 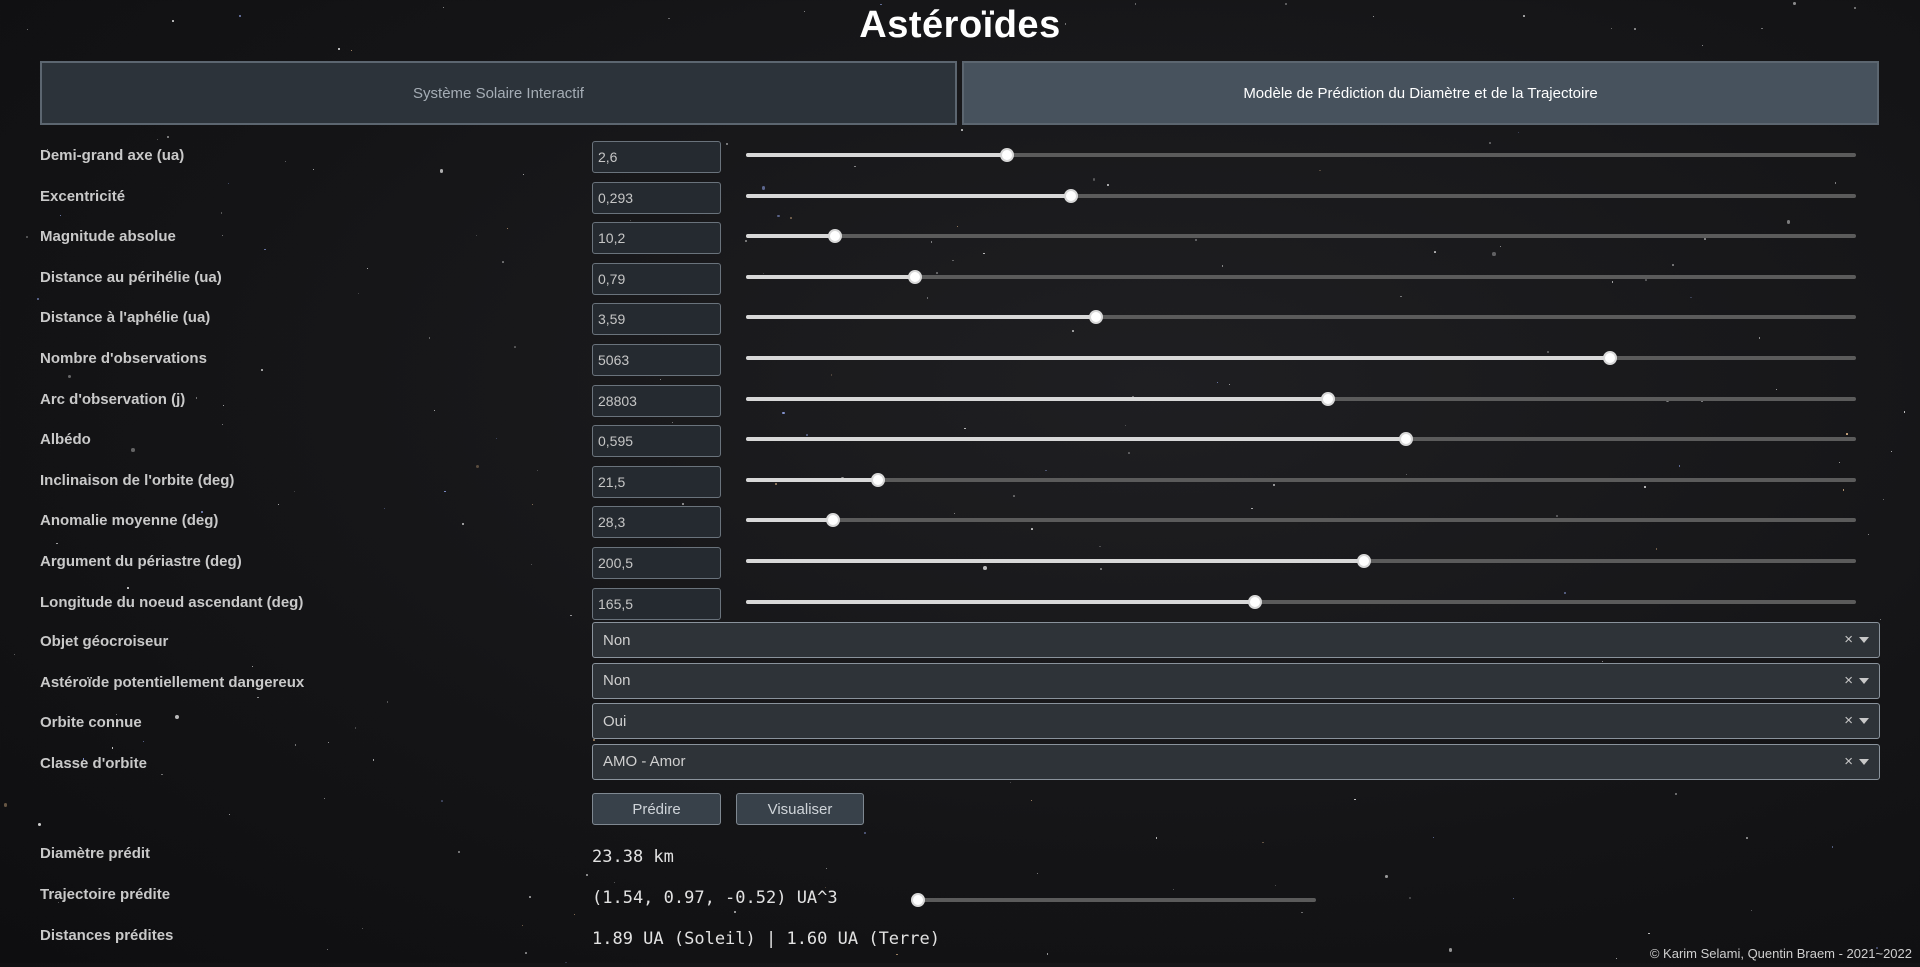 I want to click on parameter-label: Arc d'observation (j), so click(x=113, y=399).